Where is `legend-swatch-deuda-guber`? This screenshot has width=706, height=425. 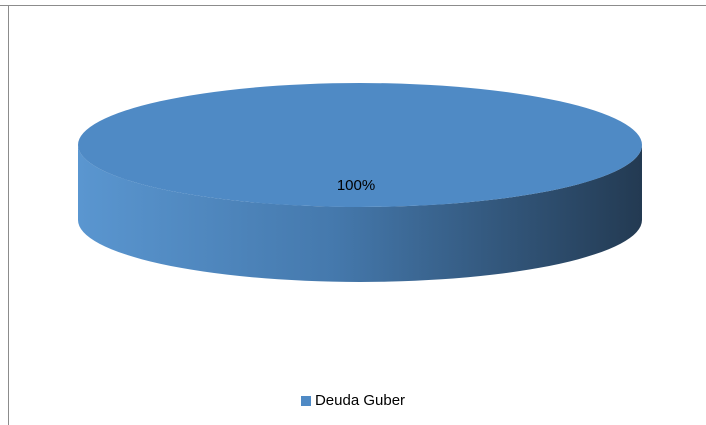
legend-swatch-deuda-guber is located at coordinates (305, 400).